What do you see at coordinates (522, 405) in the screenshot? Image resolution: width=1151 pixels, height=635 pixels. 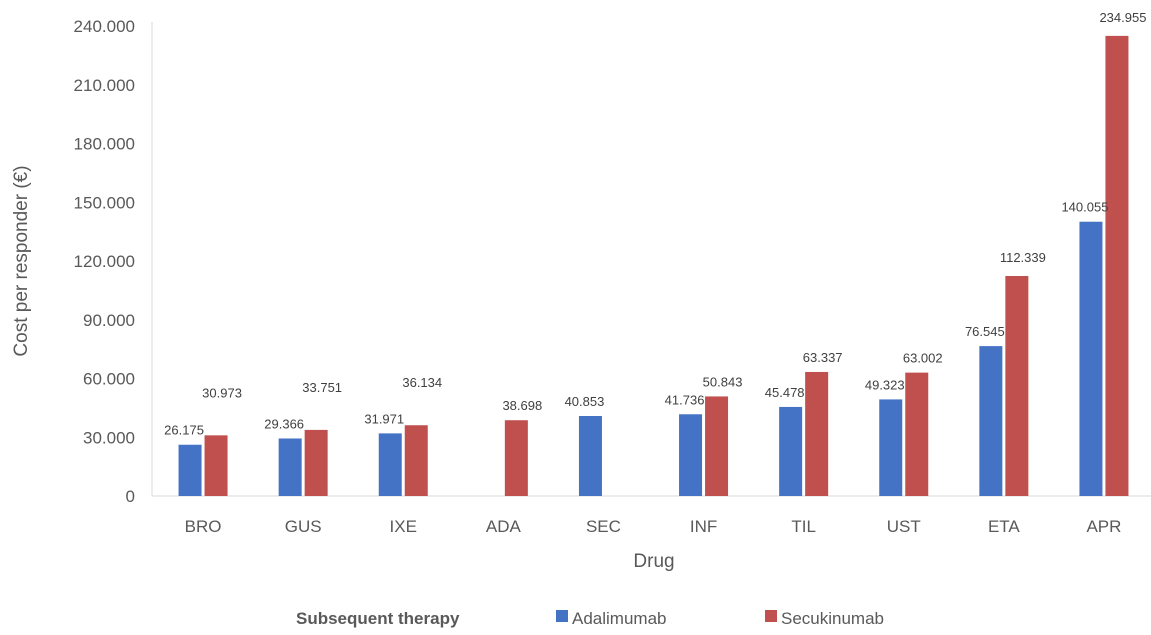 I see `data-label-secukinumab: 38.698` at bounding box center [522, 405].